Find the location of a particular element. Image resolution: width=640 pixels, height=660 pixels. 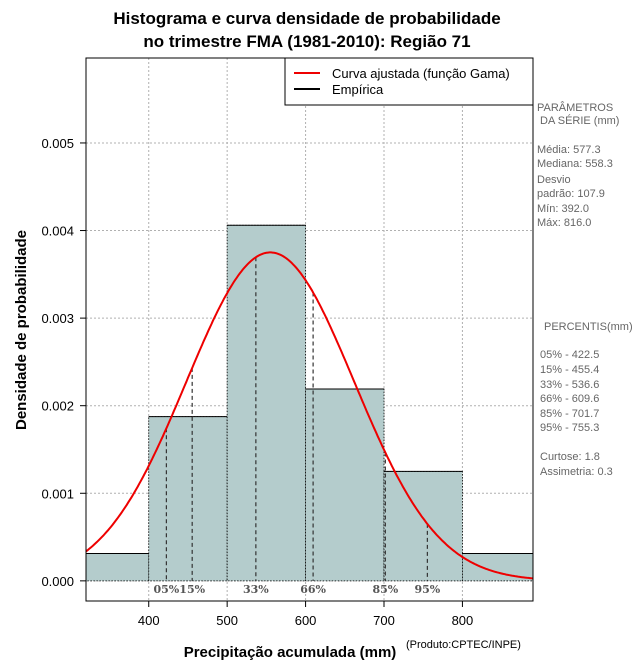

y-axis-title: Densidade de probabilidade is located at coordinates (21, 330).